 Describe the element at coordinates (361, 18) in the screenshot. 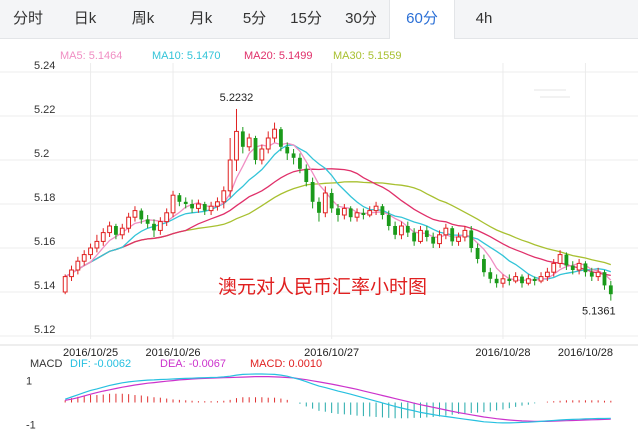

I see `tab-6: 30分` at that location.